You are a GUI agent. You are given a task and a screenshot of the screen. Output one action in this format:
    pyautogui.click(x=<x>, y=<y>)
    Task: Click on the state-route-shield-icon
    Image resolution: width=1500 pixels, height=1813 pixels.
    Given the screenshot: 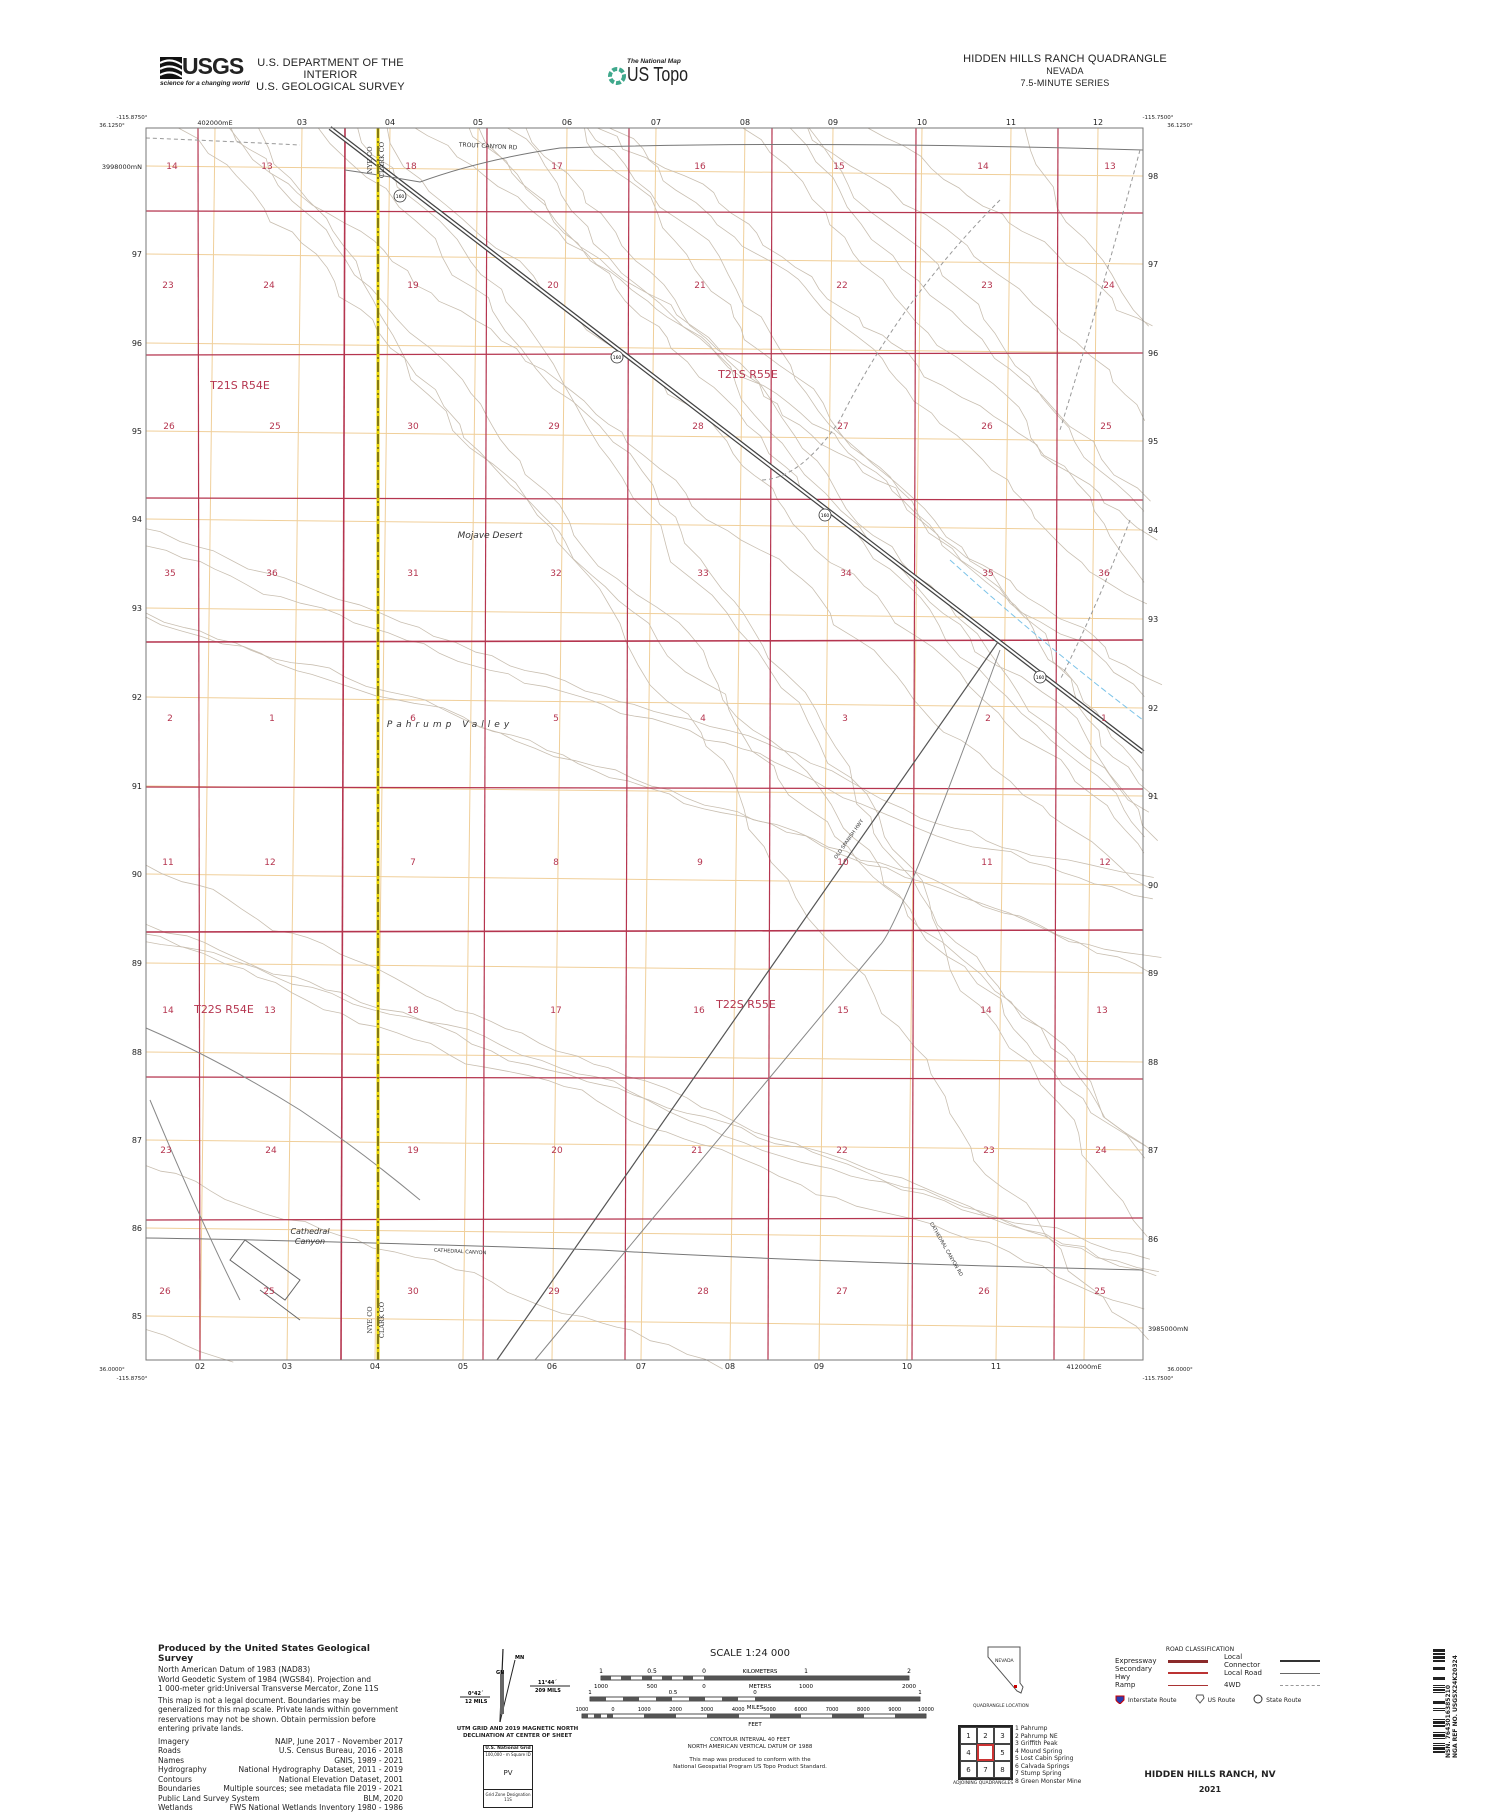 What is the action you would take?
    pyautogui.click(x=1258, y=1700)
    